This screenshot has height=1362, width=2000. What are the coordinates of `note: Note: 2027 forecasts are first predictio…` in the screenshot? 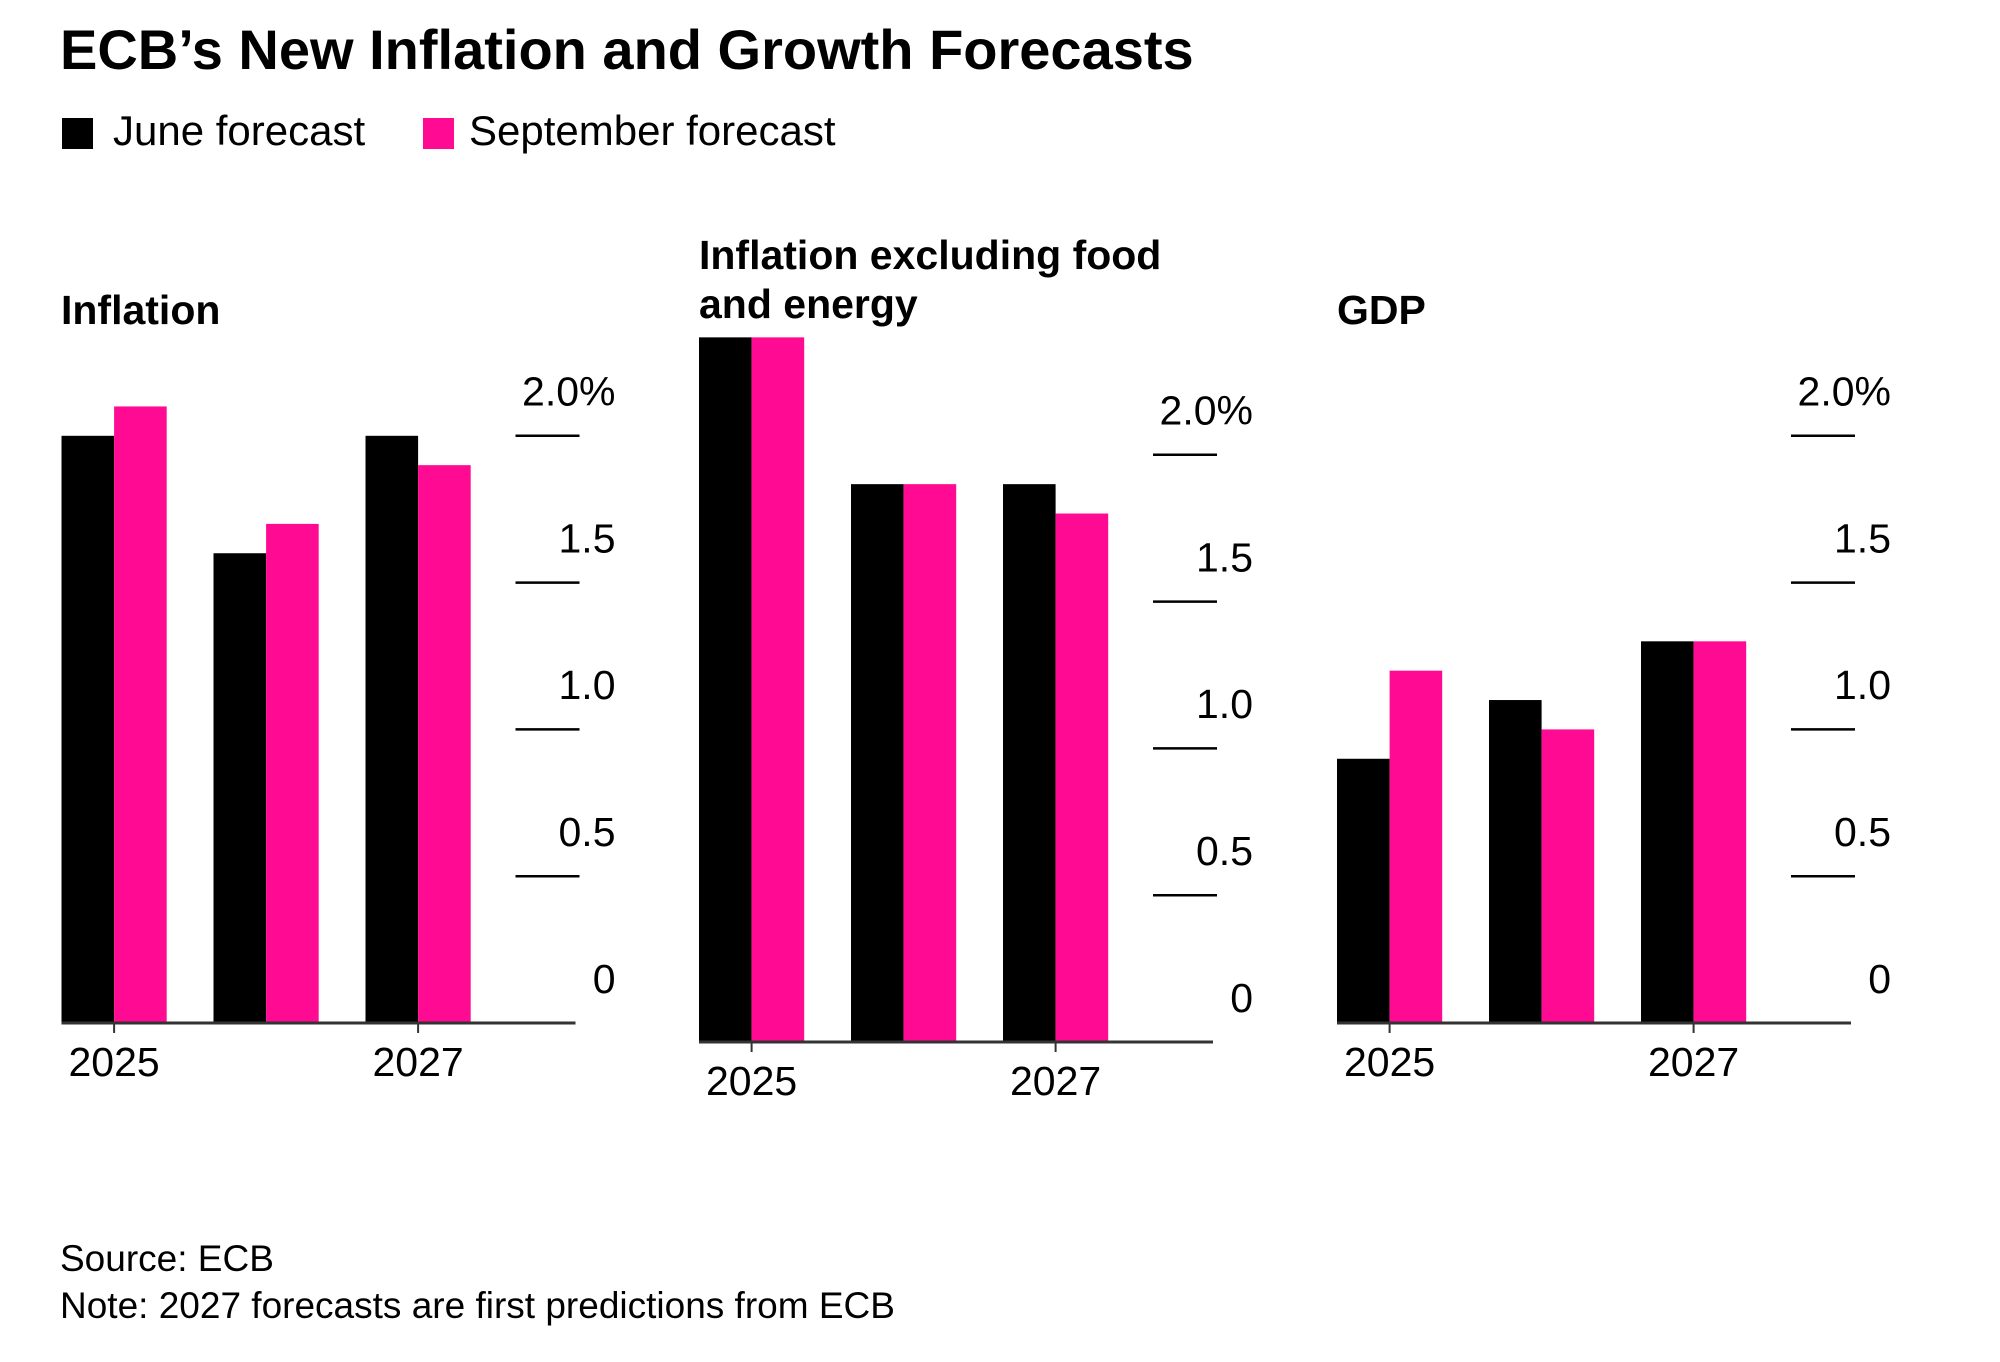 It's located at (477, 1305).